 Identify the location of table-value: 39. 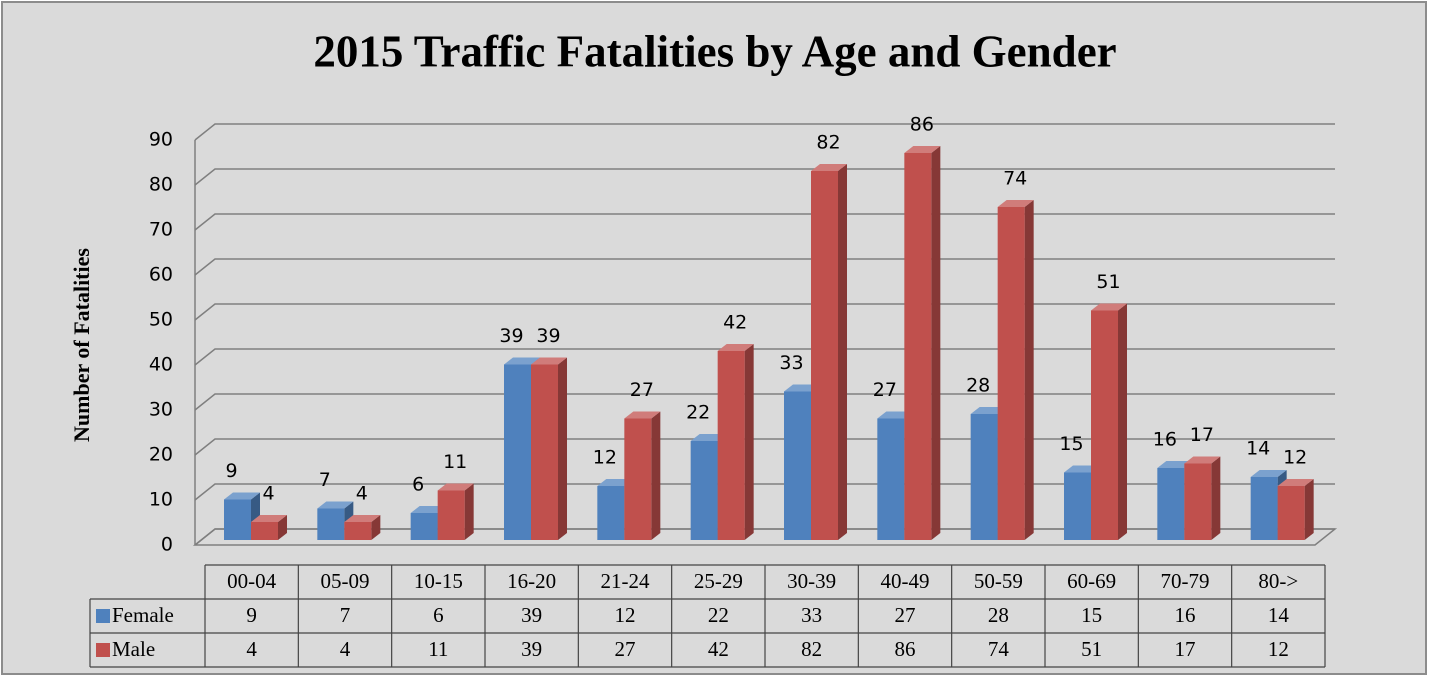
(531, 615).